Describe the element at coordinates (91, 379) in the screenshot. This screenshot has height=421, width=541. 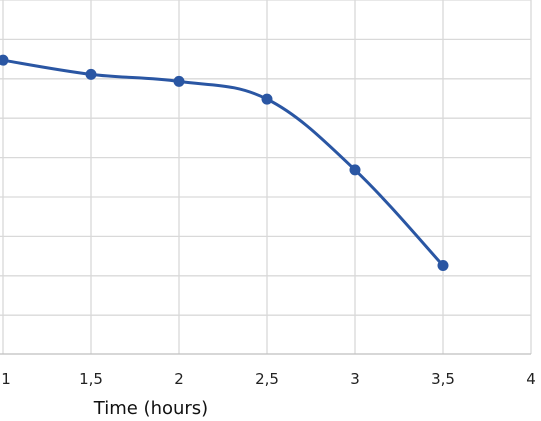
I see `x-tick-label: 1,5` at that location.